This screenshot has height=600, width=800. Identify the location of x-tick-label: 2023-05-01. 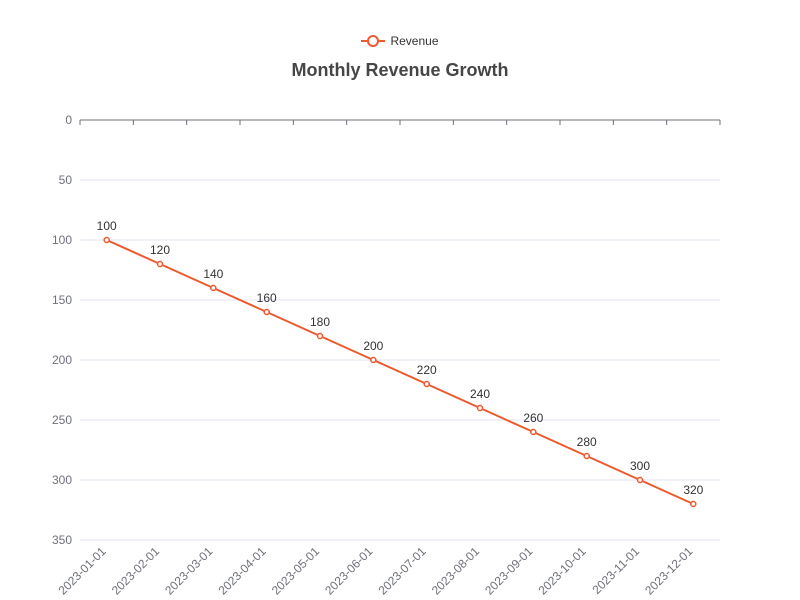
(296, 571).